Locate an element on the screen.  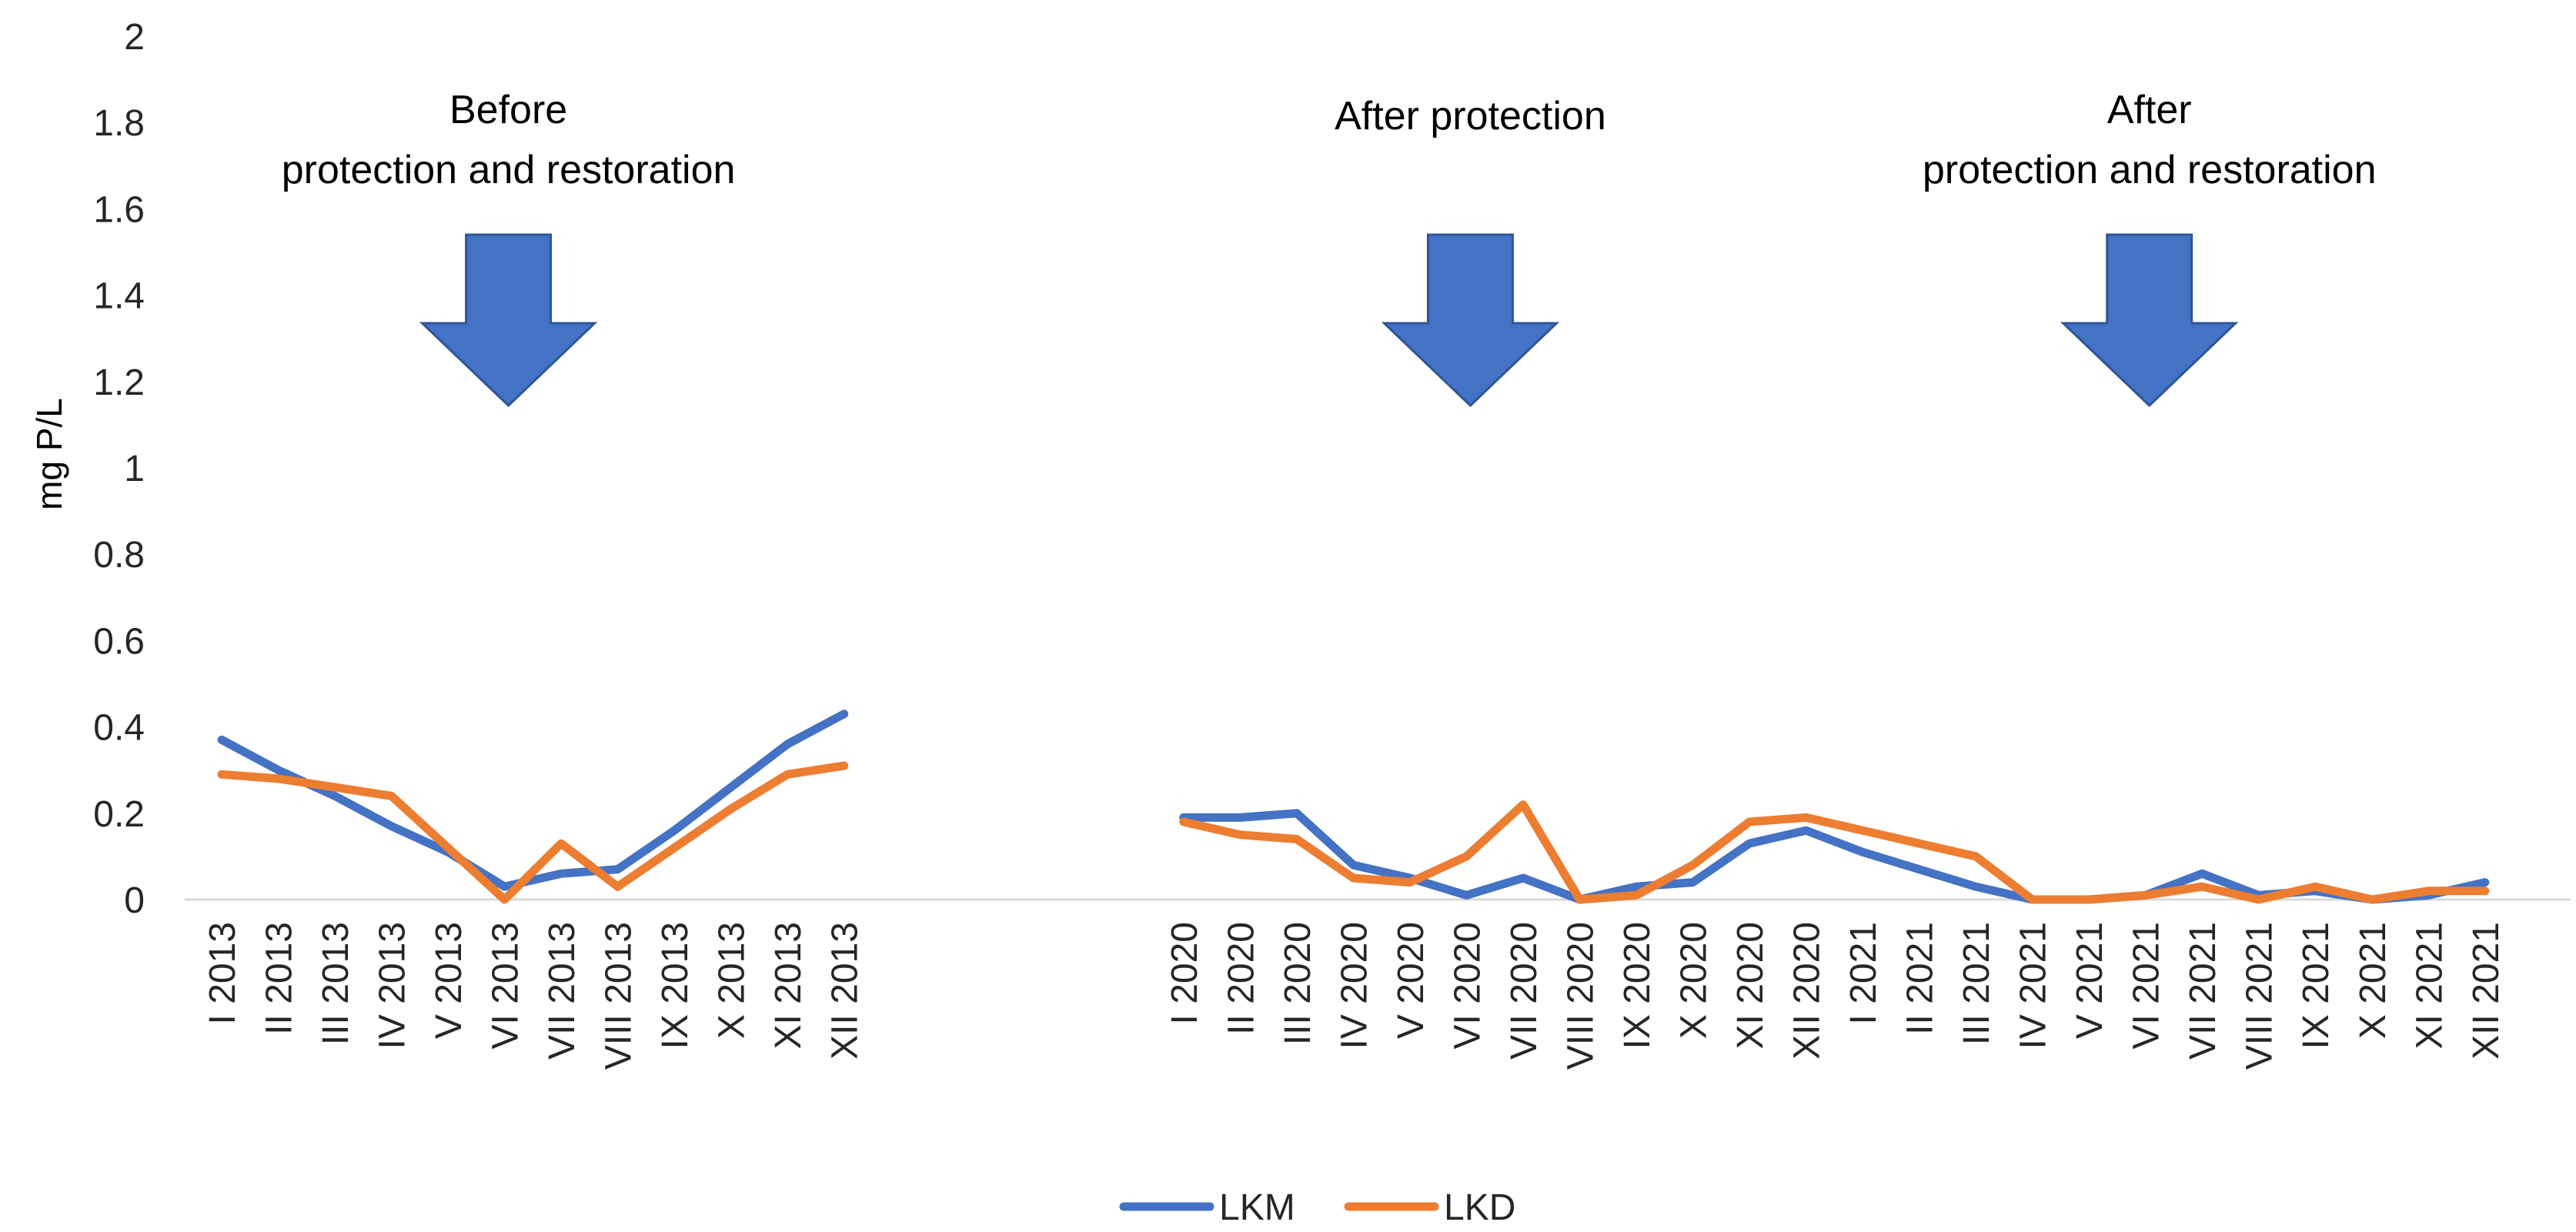
annotation-before-line: Before is located at coordinates (508, 110).